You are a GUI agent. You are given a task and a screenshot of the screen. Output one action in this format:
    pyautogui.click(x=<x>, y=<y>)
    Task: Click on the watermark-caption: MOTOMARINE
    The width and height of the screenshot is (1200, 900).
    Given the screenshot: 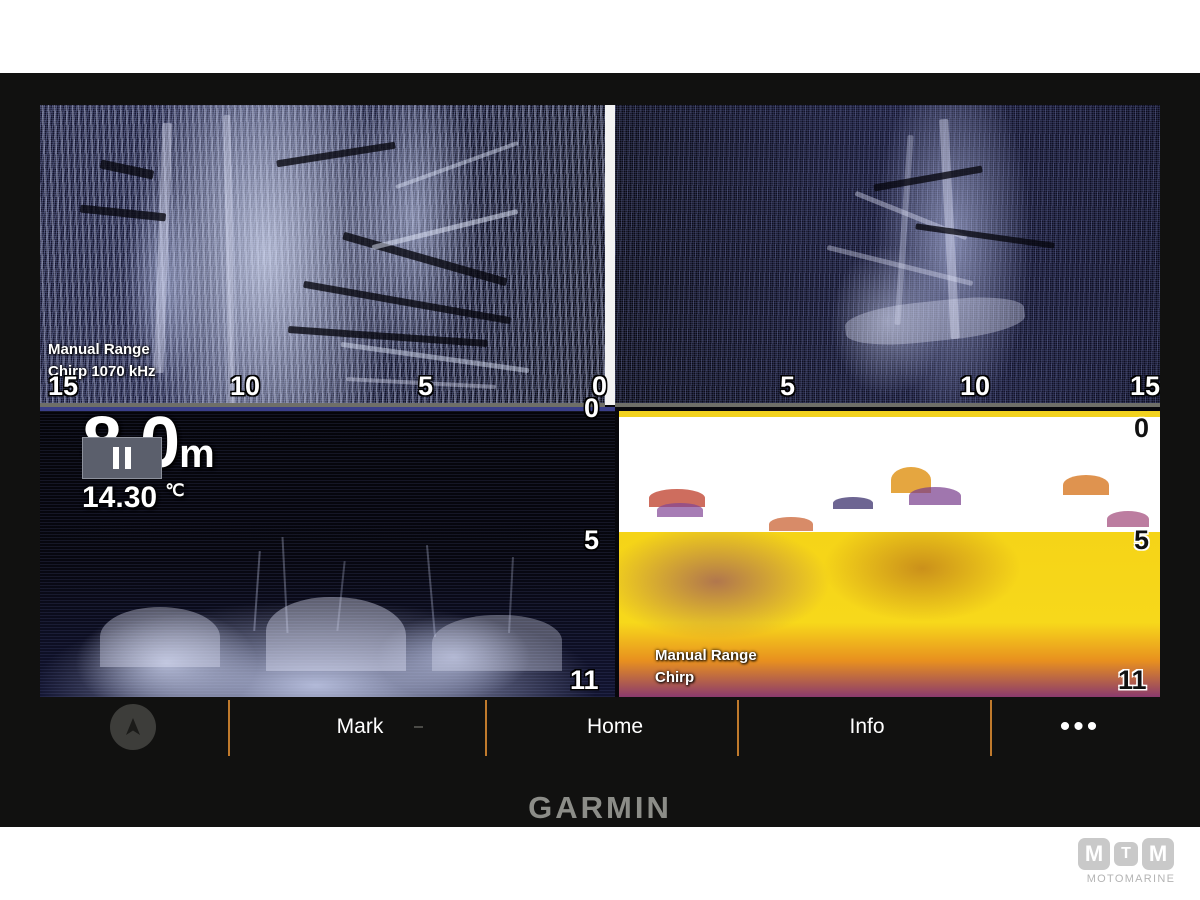 What is the action you would take?
    pyautogui.click(x=1131, y=879)
    